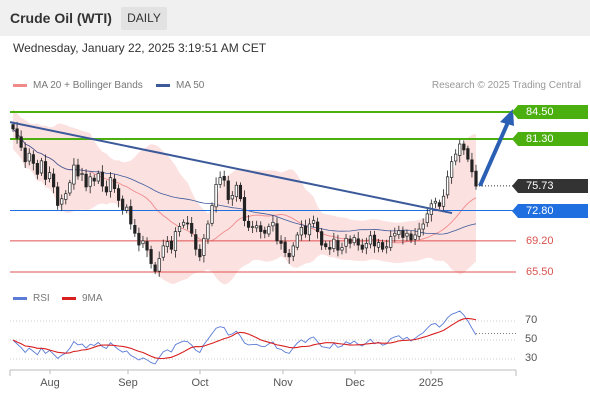 This screenshot has height=400, width=590. Describe the element at coordinates (163, 85) in the screenshot. I see `ma50-swatch` at that location.